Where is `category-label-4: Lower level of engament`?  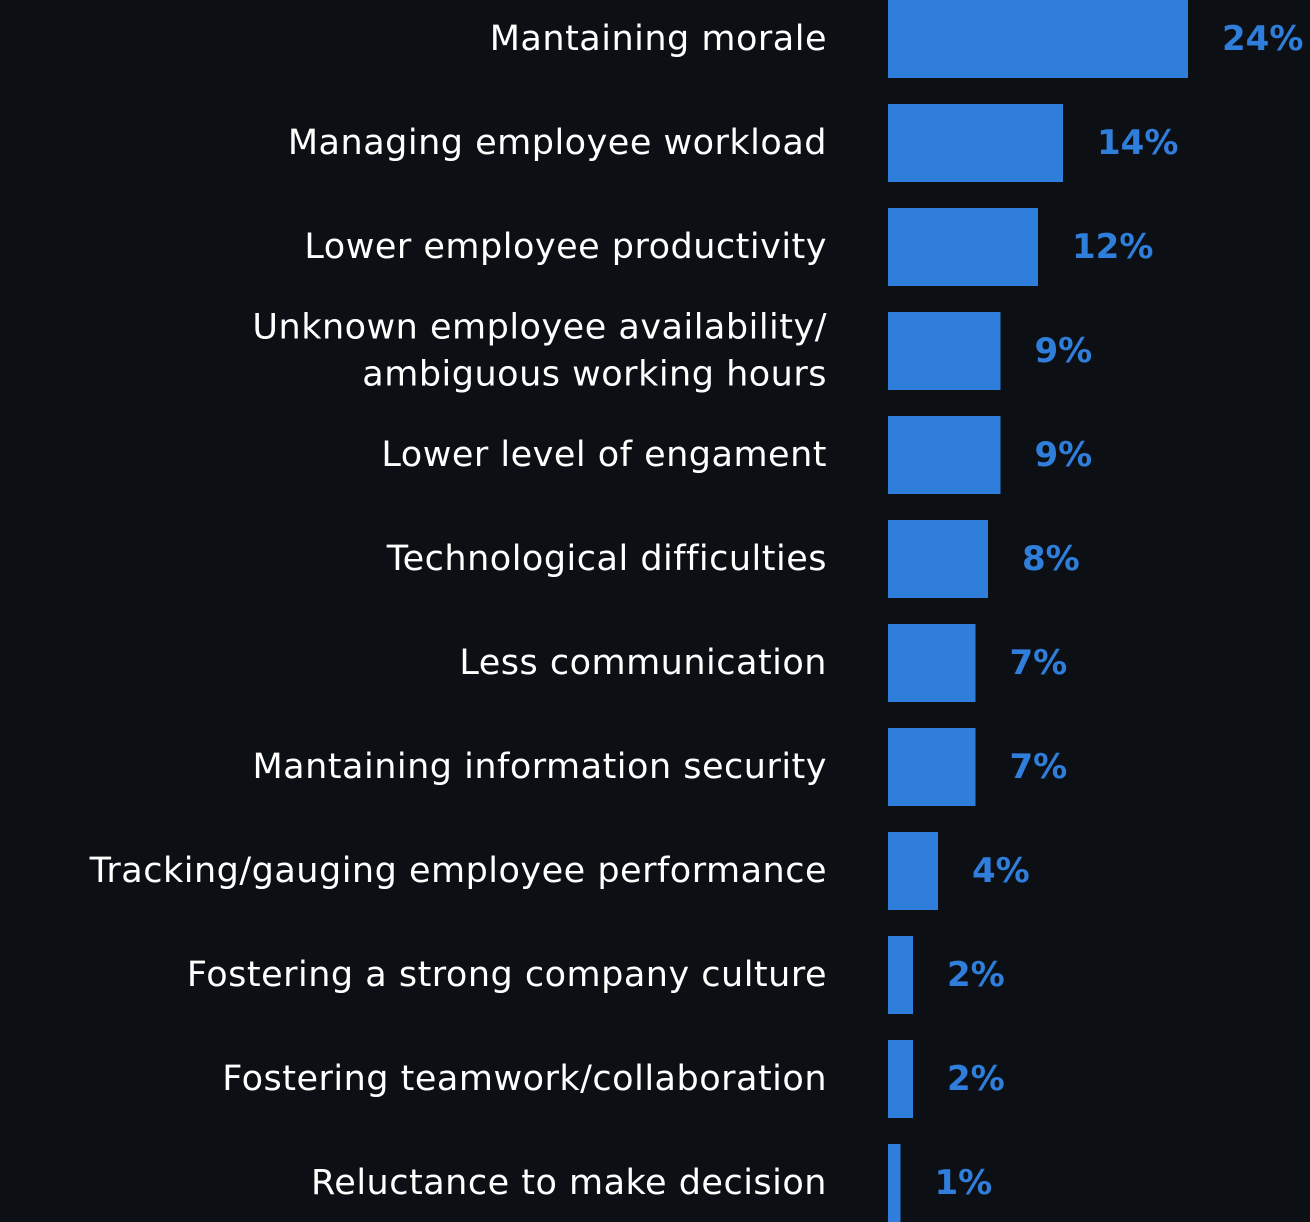
category-label-4: Lower level of engament is located at coordinates (604, 455).